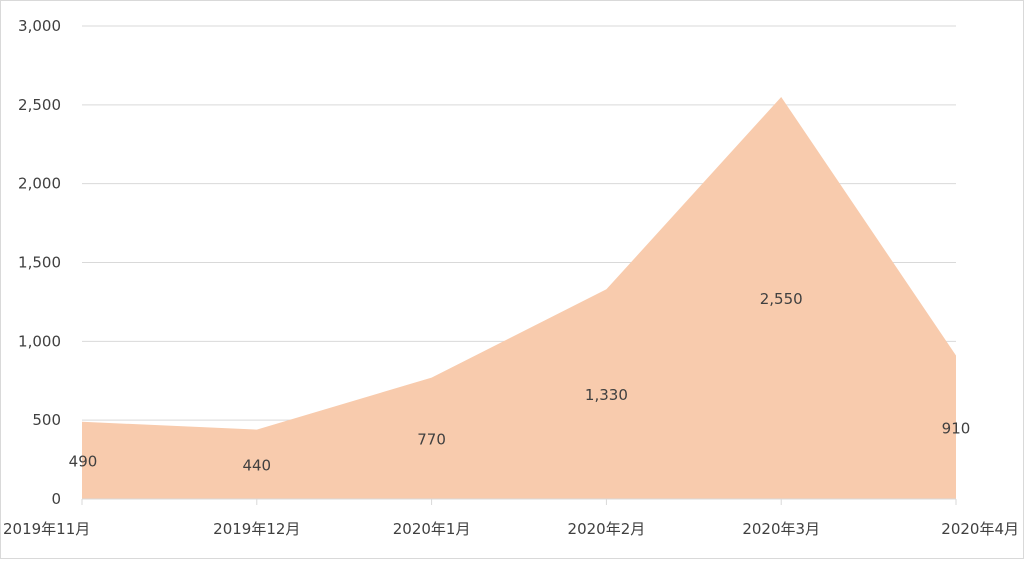 Image resolution: width=1024 pixels, height=562 pixels. What do you see at coordinates (980, 529) in the screenshot?
I see `x-tick-label: 2020年4月` at bounding box center [980, 529].